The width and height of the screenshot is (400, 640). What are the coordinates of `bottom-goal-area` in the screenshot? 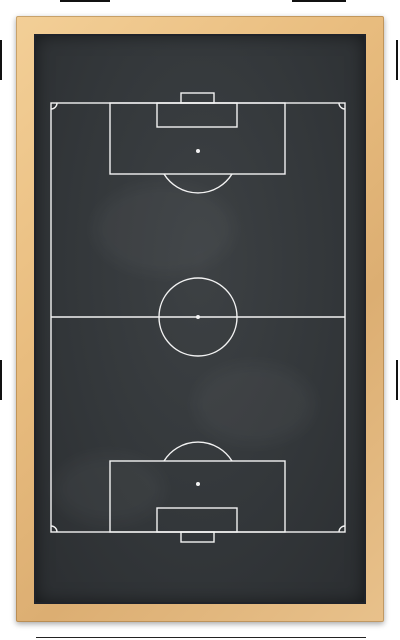 It's located at (197, 520).